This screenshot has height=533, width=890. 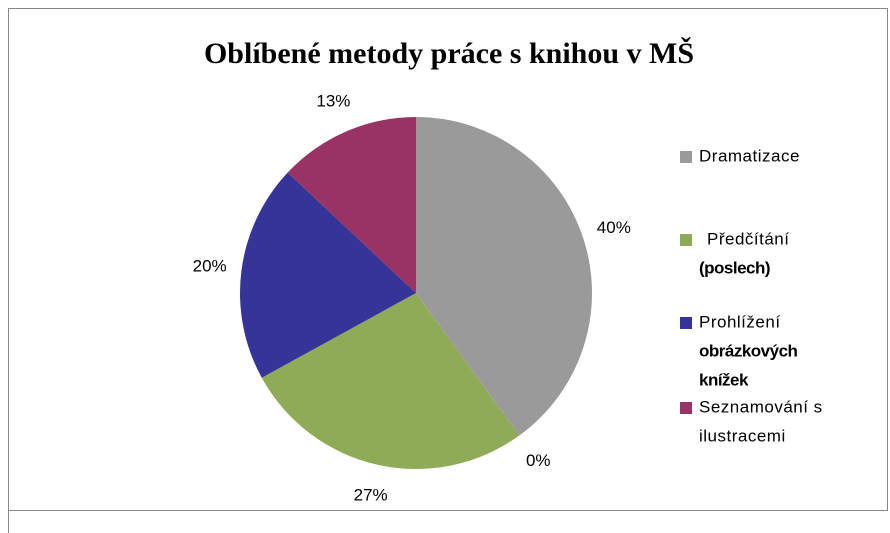 What do you see at coordinates (614, 227) in the screenshot?
I see `data-label: 40%` at bounding box center [614, 227].